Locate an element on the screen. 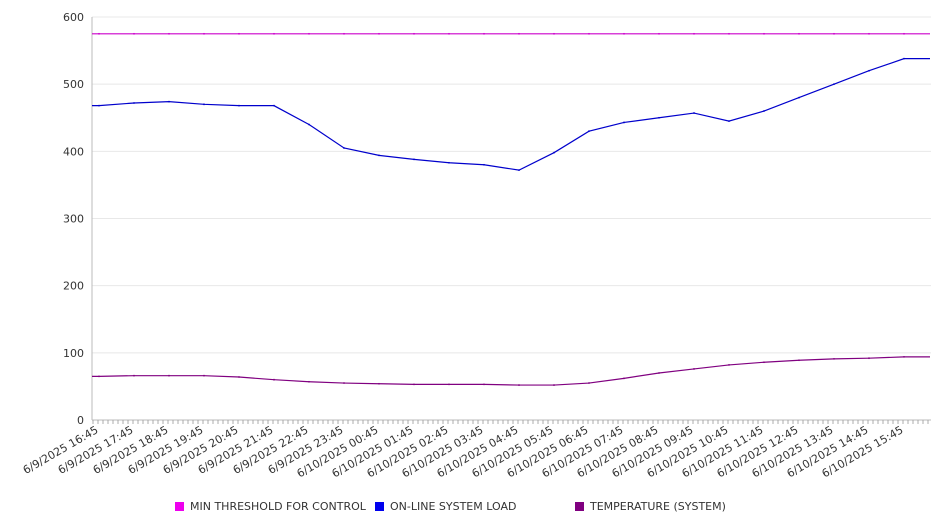  legend-label: ON-LINE SYSTEM LOAD is located at coordinates (453, 506).